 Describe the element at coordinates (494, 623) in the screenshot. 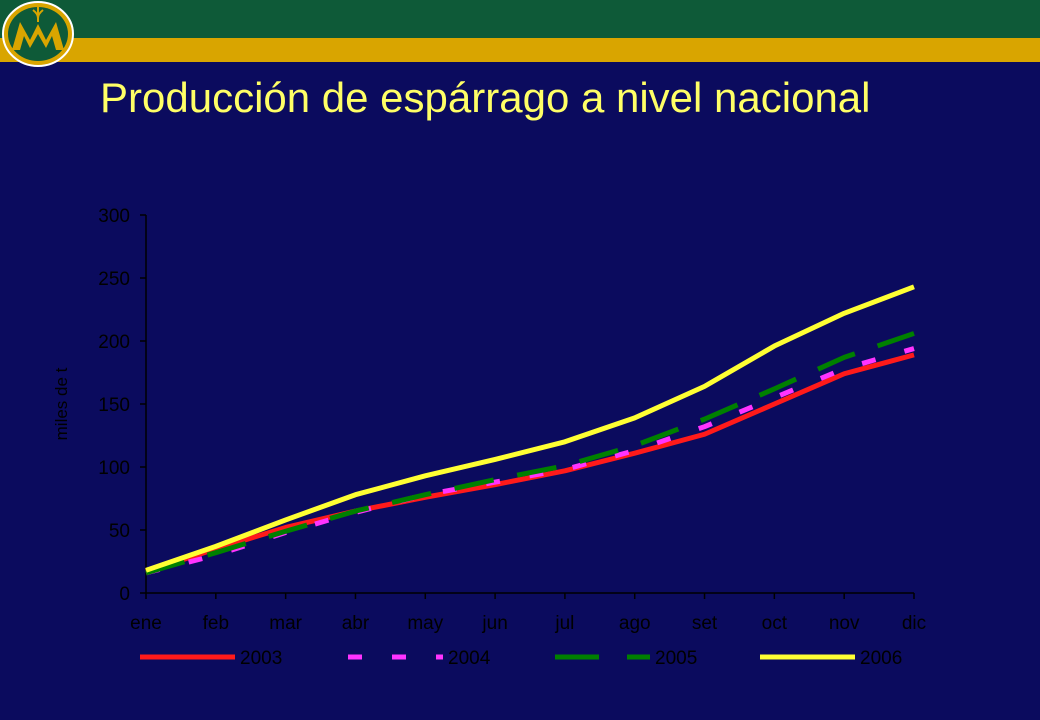

I see `x-tick-label: jun` at that location.